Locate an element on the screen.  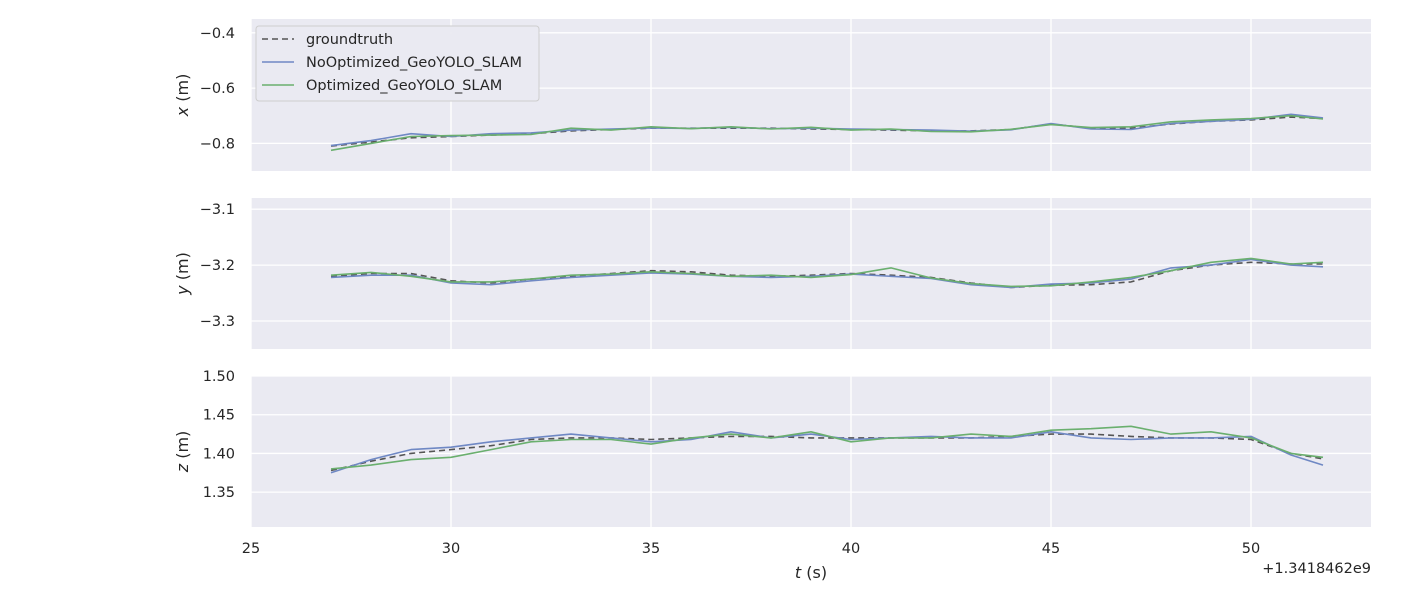
y-tick-label: −0.6 is located at coordinates (217, 89).